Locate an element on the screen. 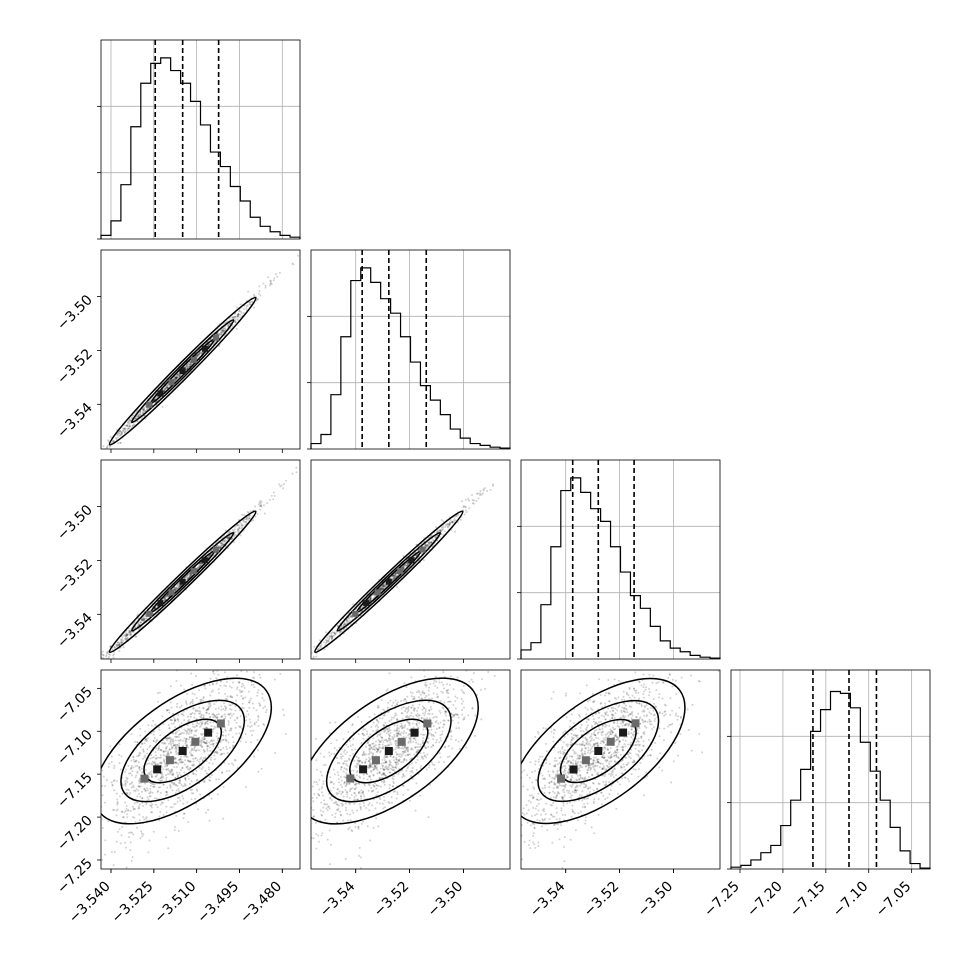  panel-frame is located at coordinates (620, 559).